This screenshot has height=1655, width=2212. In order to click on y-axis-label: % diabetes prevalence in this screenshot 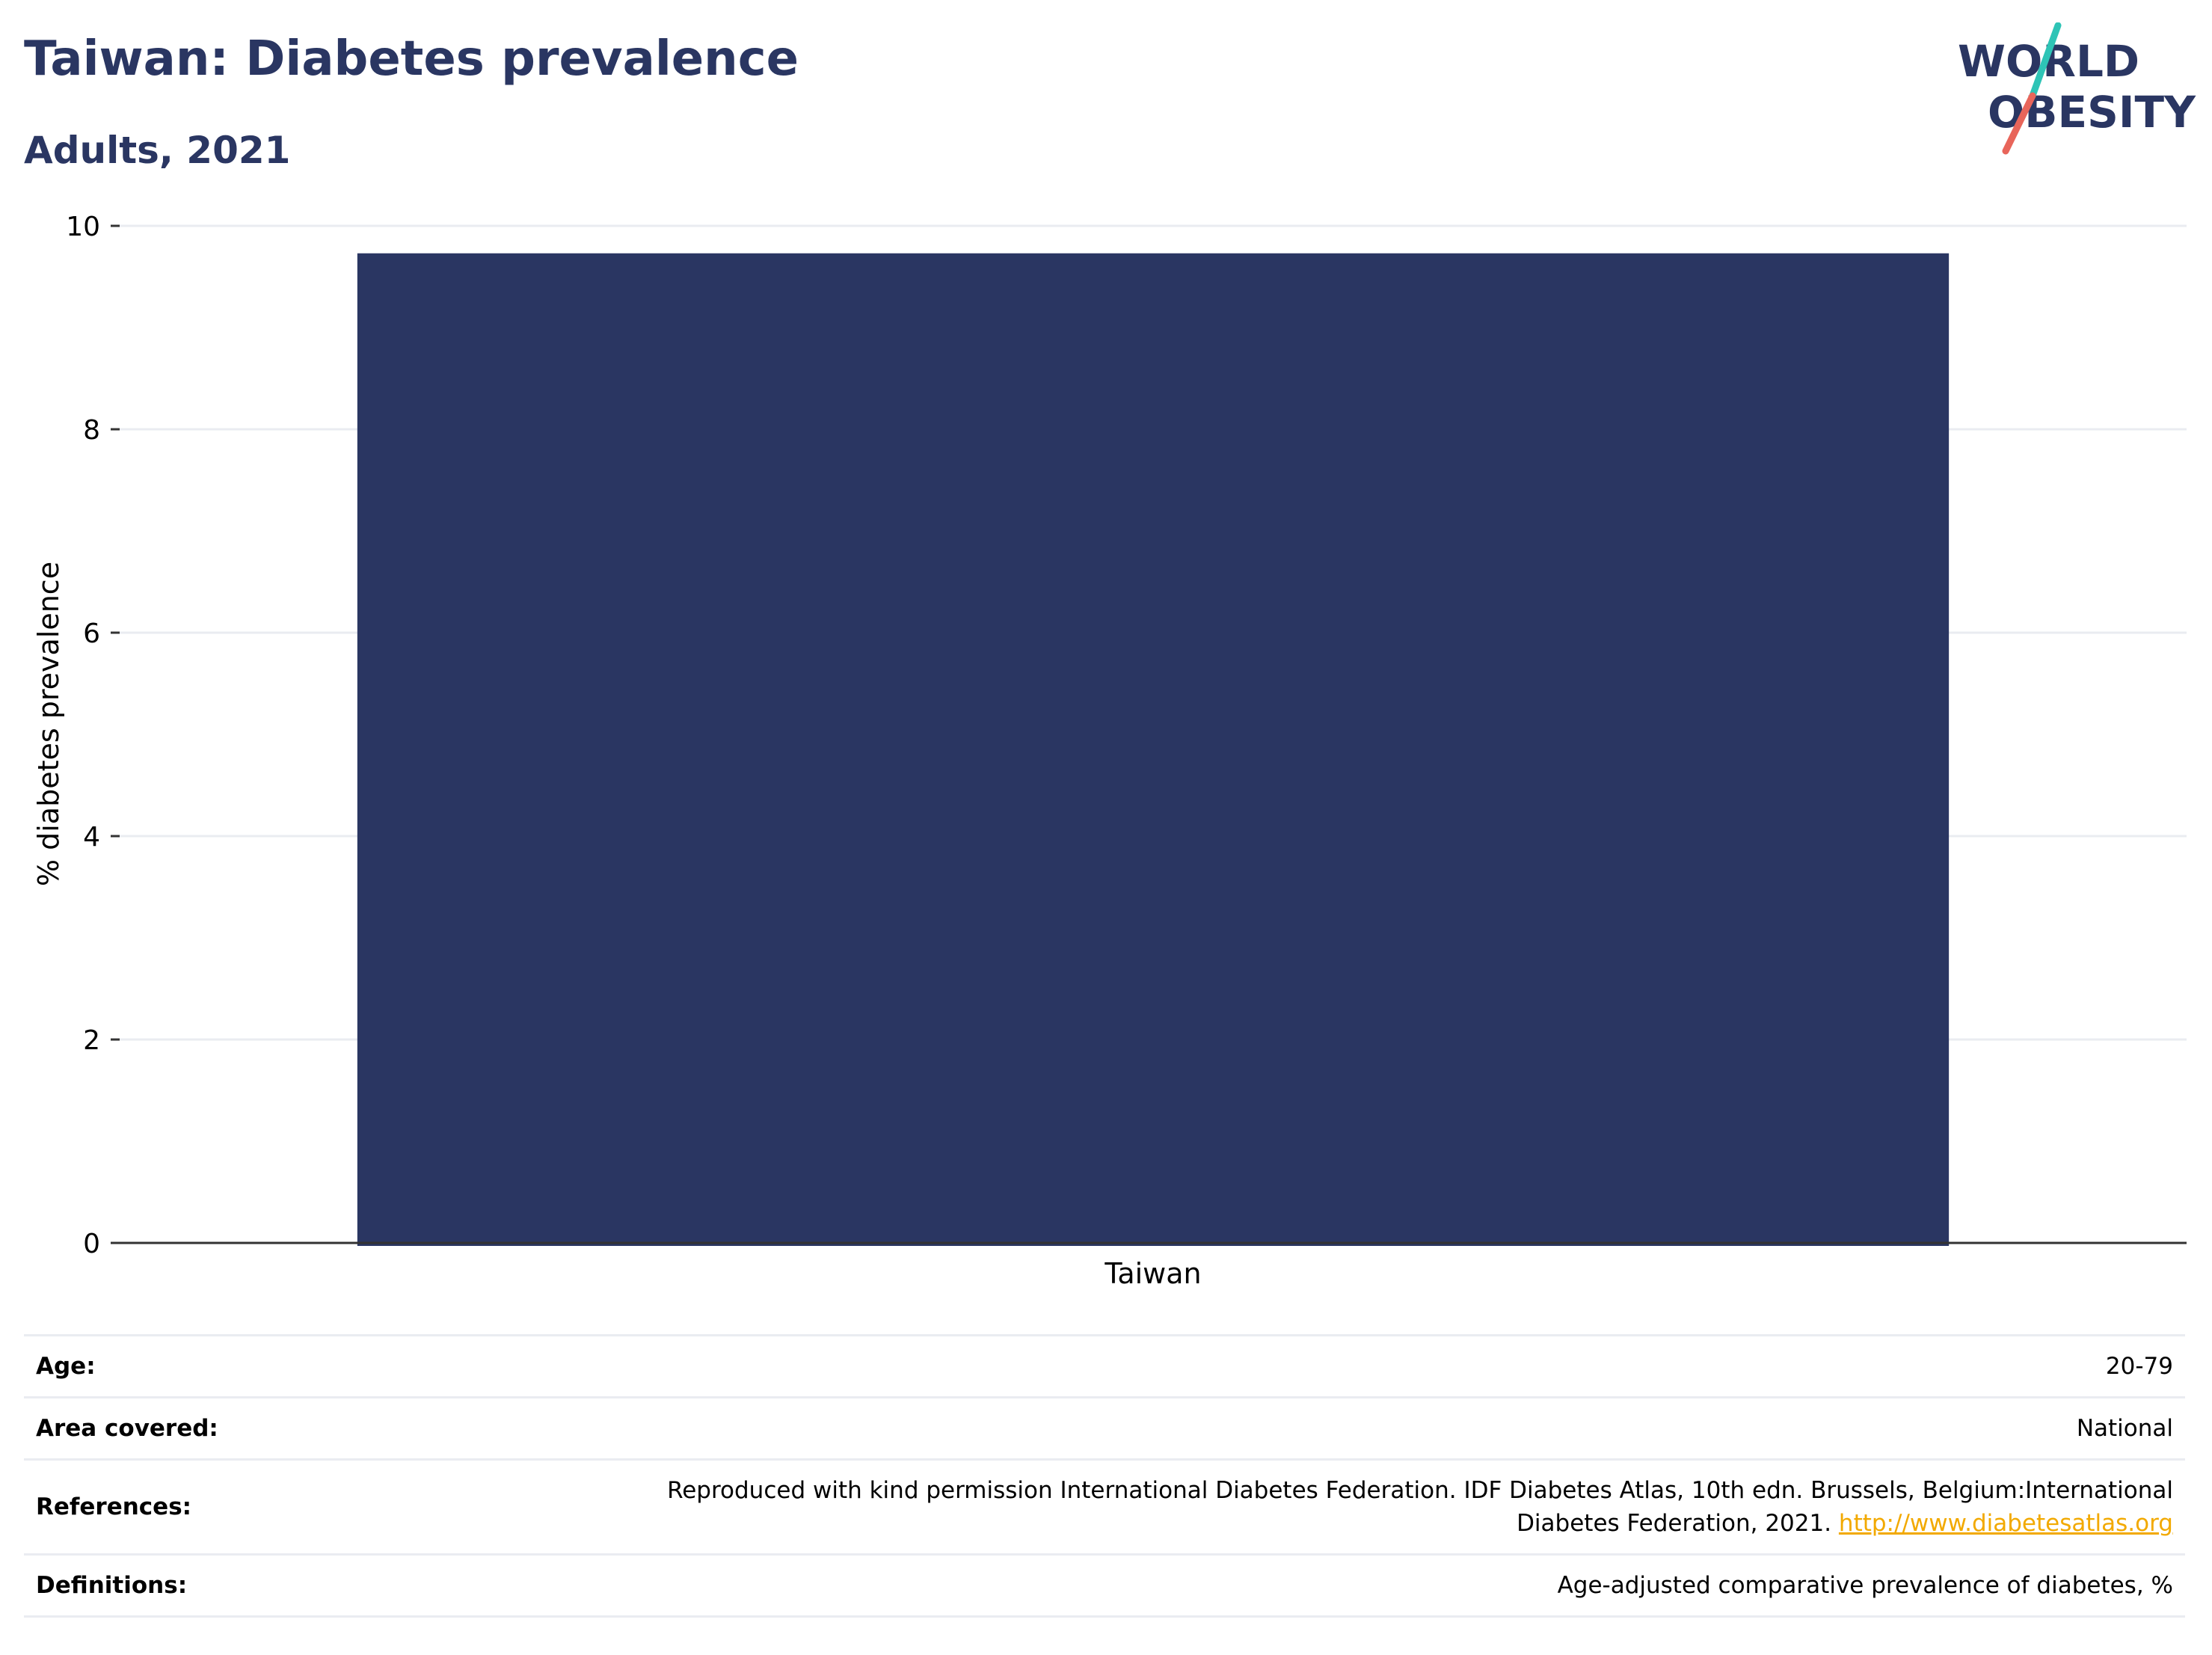, I will do `click(48, 724)`.